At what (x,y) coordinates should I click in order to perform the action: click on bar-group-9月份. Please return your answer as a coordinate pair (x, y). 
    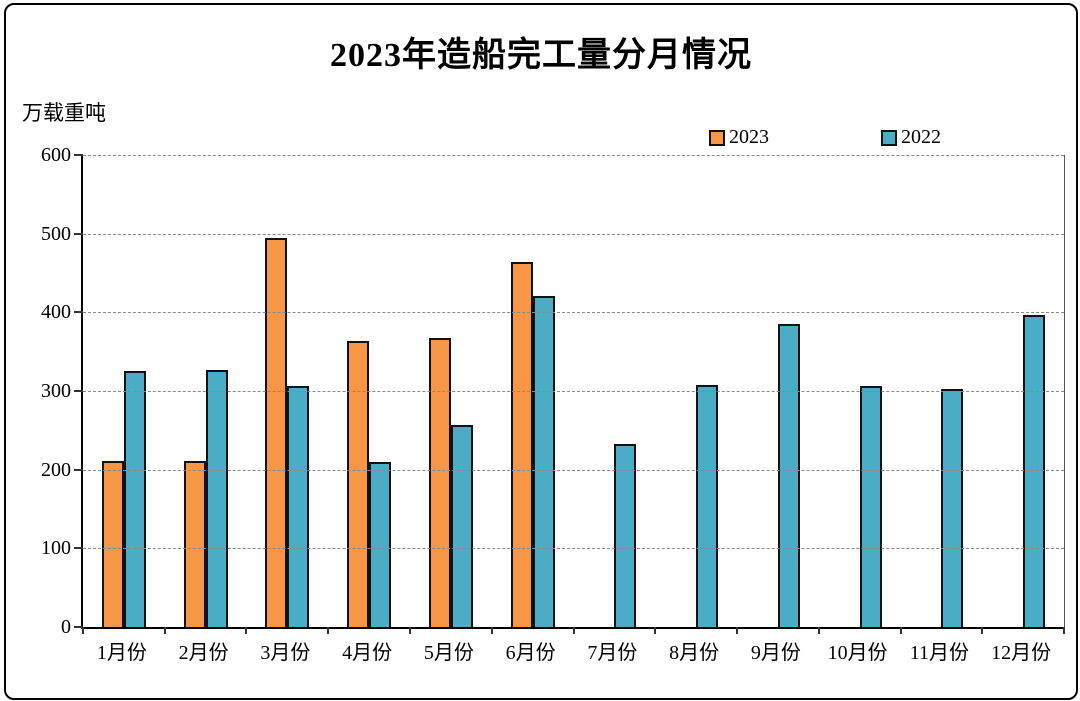
    Looking at the image, I should click on (778, 391).